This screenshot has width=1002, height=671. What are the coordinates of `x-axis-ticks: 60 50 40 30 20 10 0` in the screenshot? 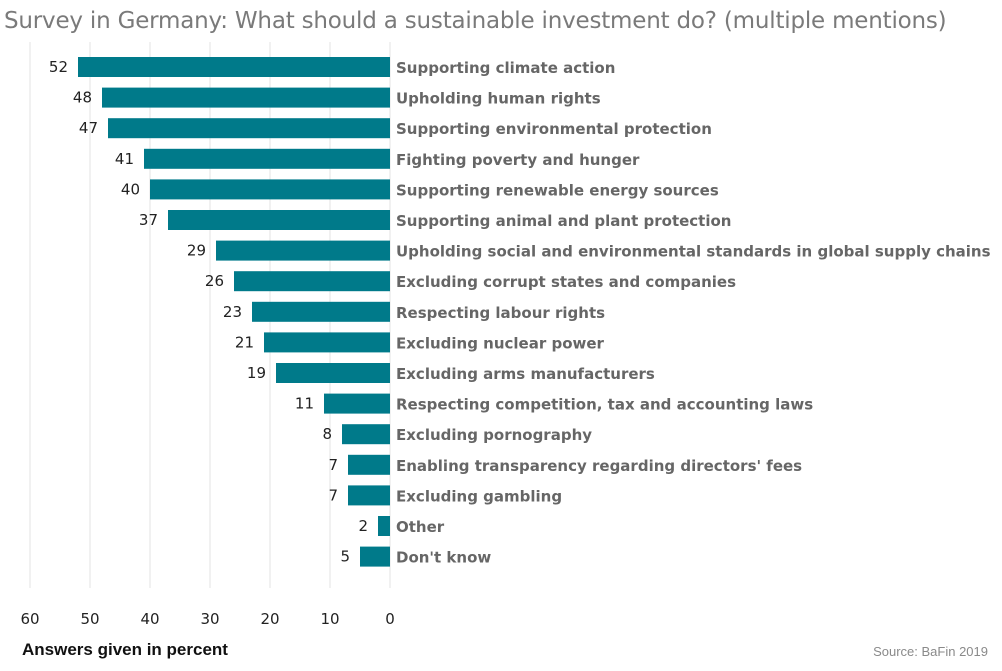 It's located at (207, 619).